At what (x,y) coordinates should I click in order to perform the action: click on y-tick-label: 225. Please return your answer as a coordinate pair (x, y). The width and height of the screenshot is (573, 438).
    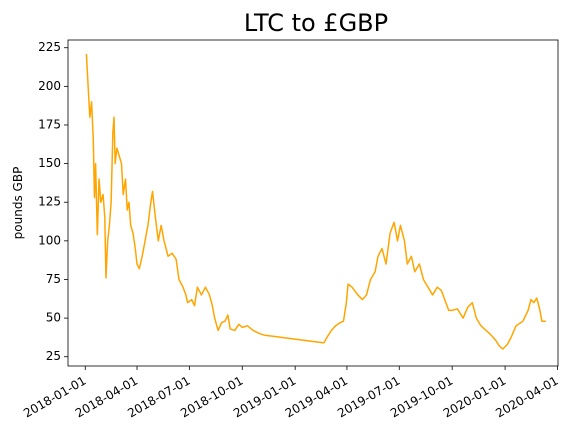
    Looking at the image, I should click on (49, 47).